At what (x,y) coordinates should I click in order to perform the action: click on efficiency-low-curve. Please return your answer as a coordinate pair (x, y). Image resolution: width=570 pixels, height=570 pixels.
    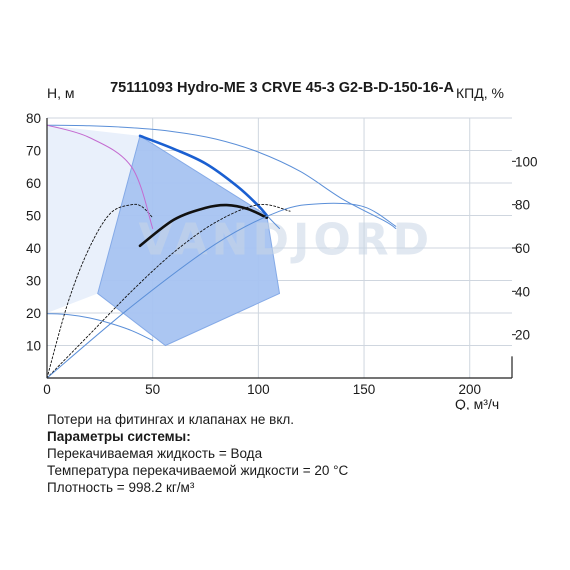
    Looking at the image, I should click on (100, 291).